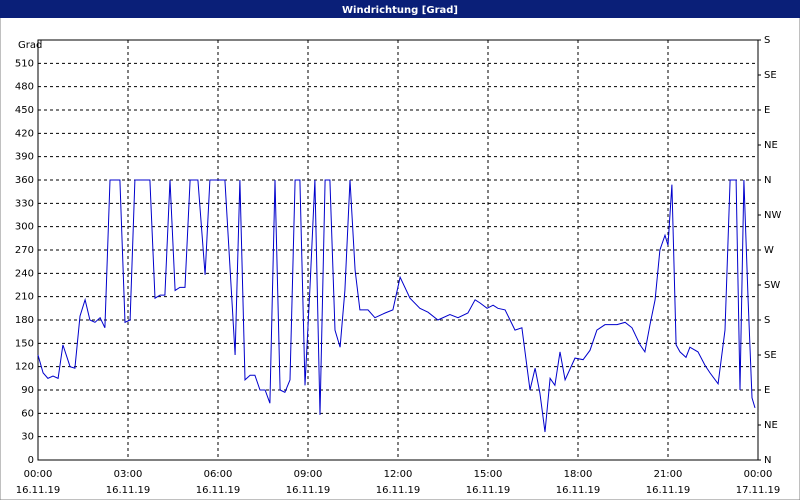 Image resolution: width=800 pixels, height=500 pixels. I want to click on x-tick-date: 17.11.19, so click(758, 490).